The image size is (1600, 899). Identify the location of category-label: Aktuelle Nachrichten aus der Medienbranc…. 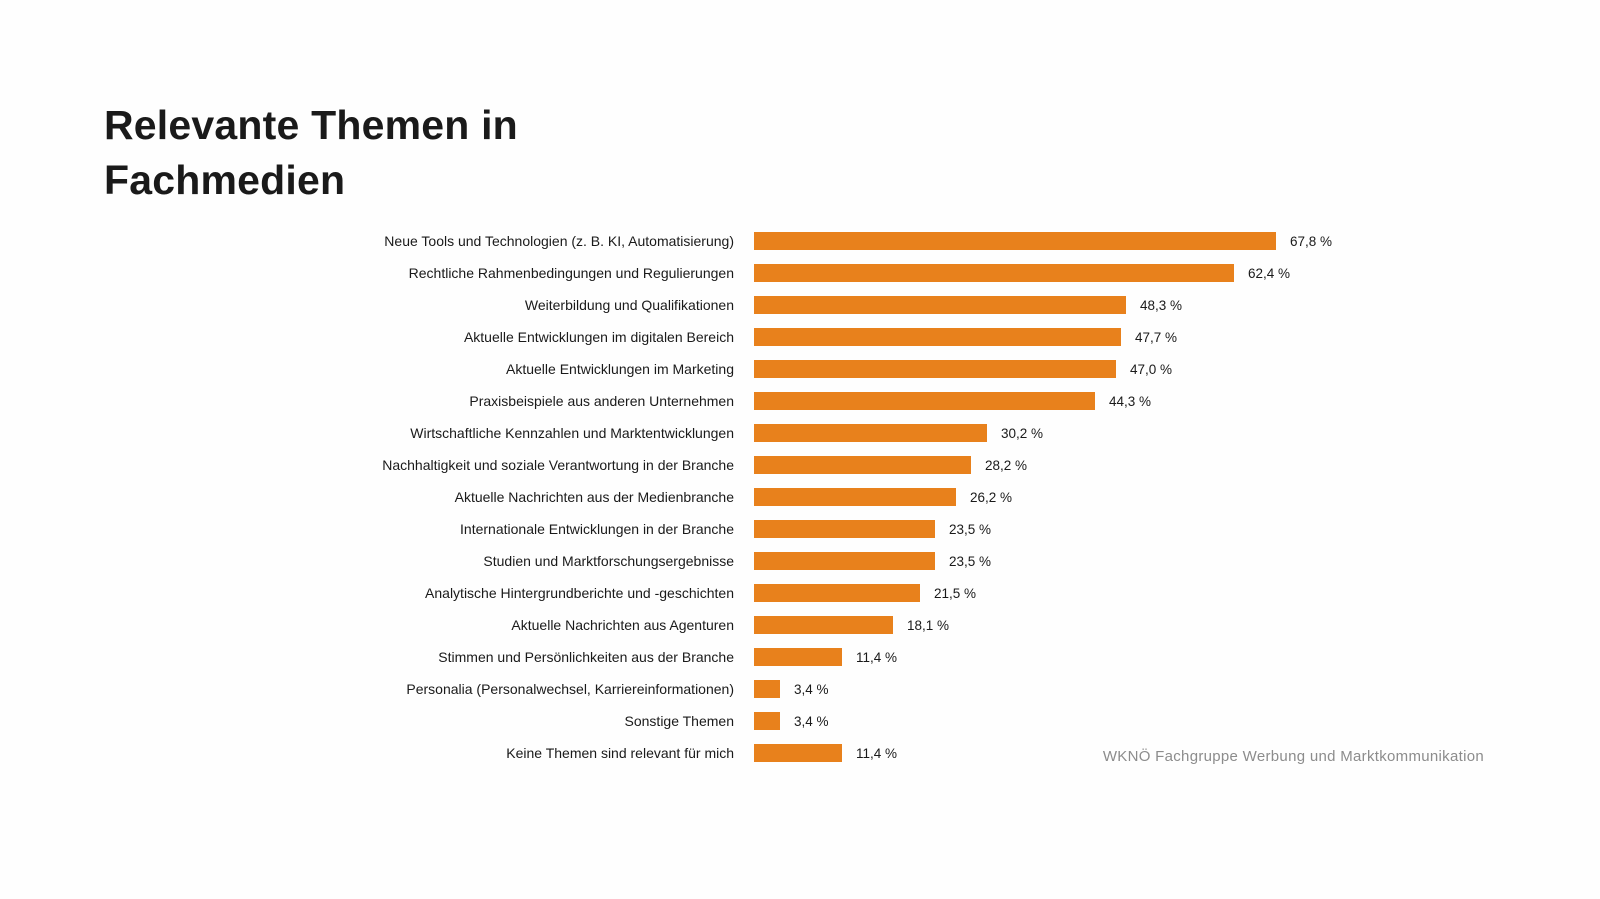
(594, 497).